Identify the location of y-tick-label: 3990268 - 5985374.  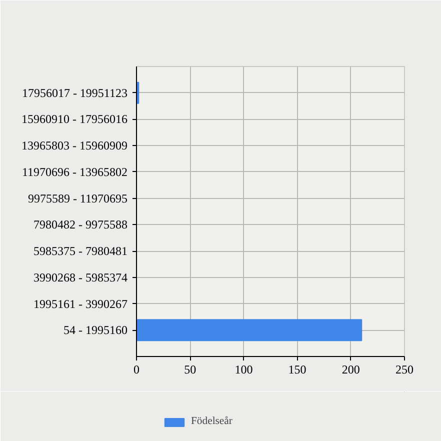
(81, 277).